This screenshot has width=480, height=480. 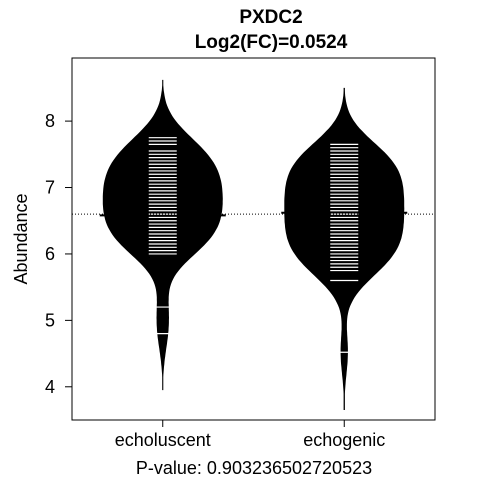 I want to click on y-tick-label: 7, so click(x=50, y=188).